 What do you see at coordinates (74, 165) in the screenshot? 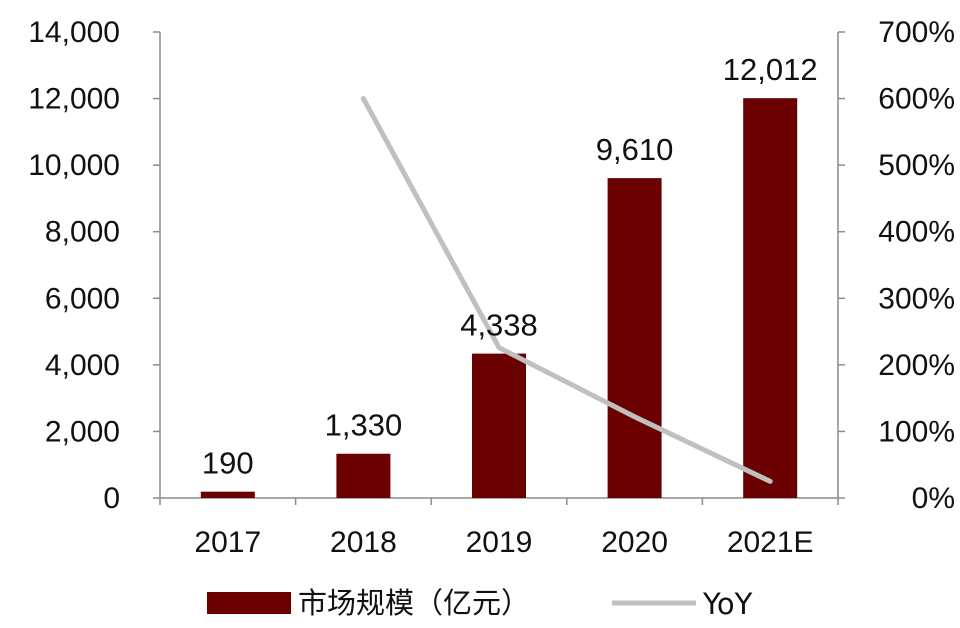
I see `left-tick-label: 10,000` at bounding box center [74, 165].